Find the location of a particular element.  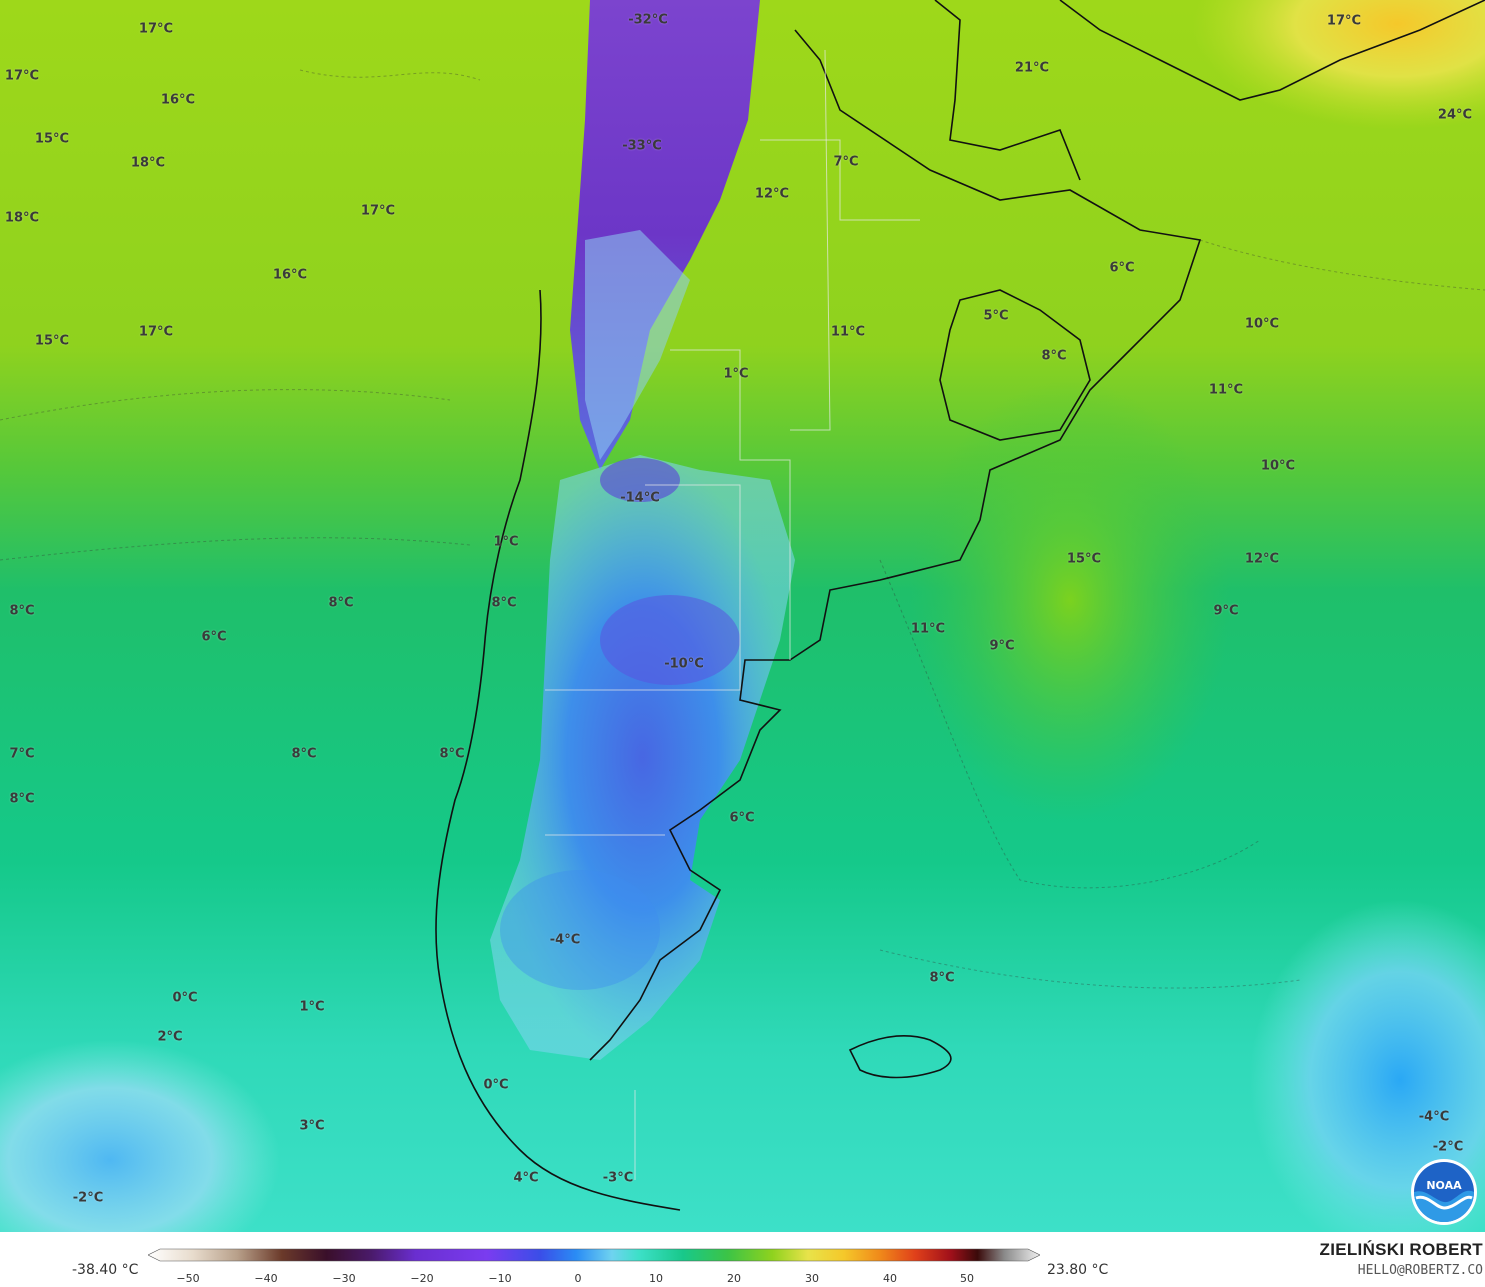

temp-label: -33°C is located at coordinates (642, 146).